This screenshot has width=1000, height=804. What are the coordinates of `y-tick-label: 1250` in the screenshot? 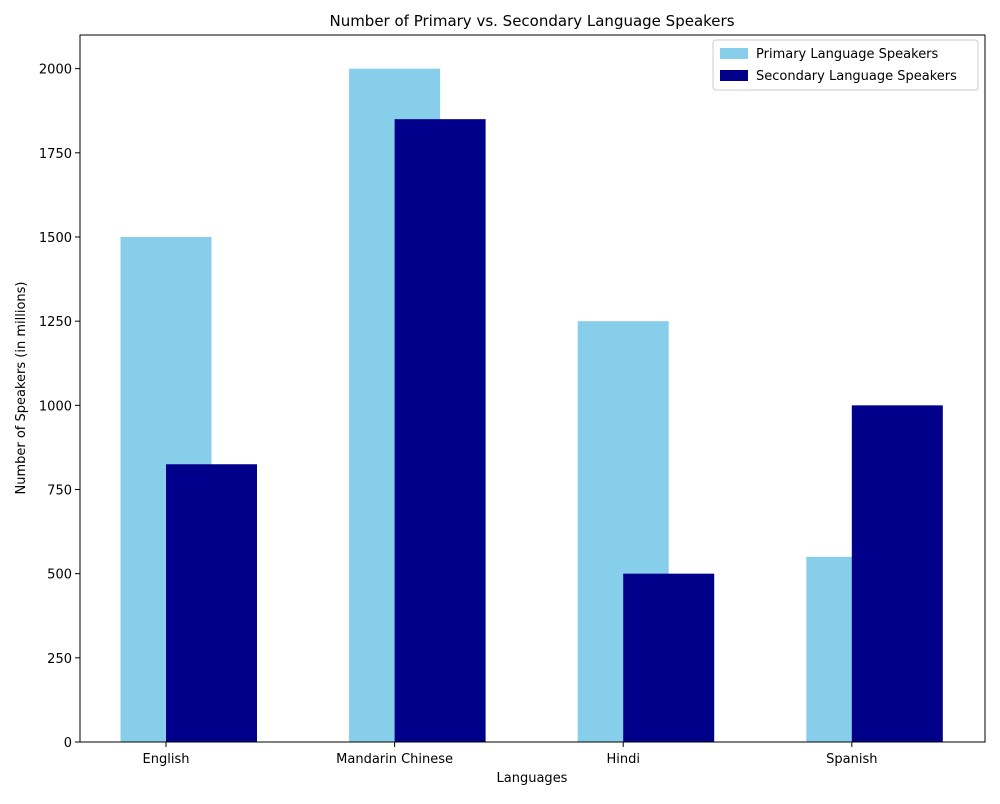 It's located at (55, 322).